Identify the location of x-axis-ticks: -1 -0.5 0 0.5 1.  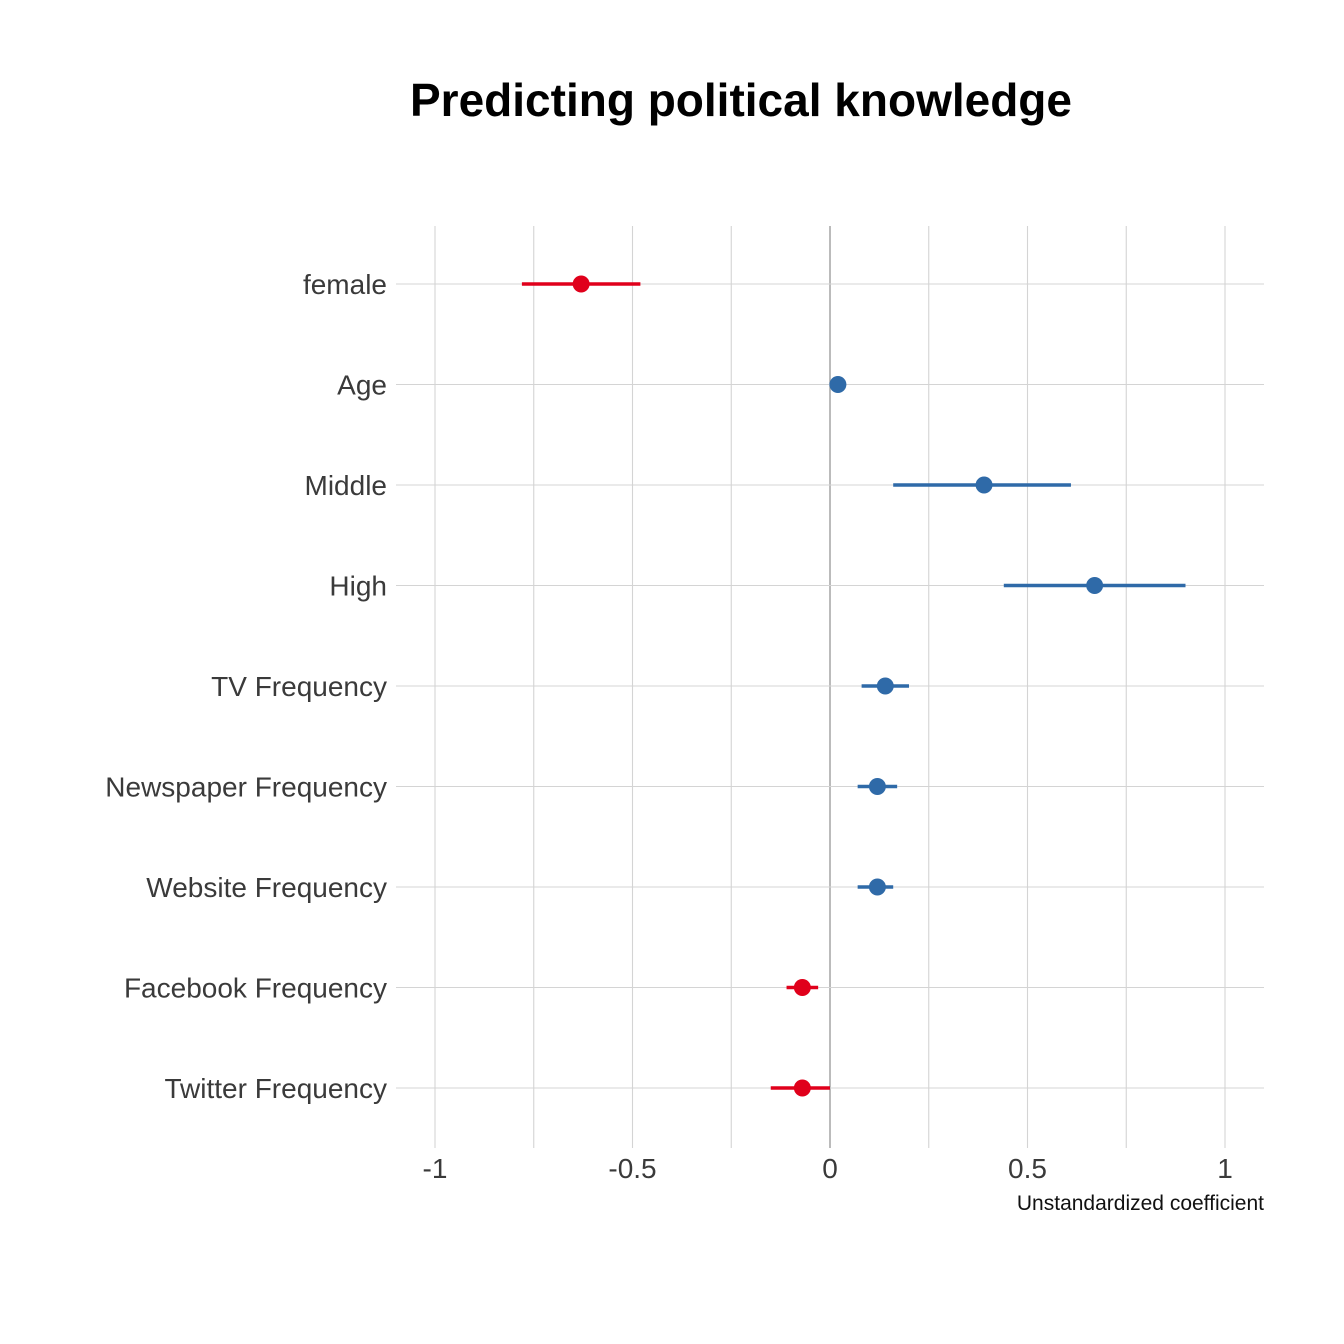
(828, 1168).